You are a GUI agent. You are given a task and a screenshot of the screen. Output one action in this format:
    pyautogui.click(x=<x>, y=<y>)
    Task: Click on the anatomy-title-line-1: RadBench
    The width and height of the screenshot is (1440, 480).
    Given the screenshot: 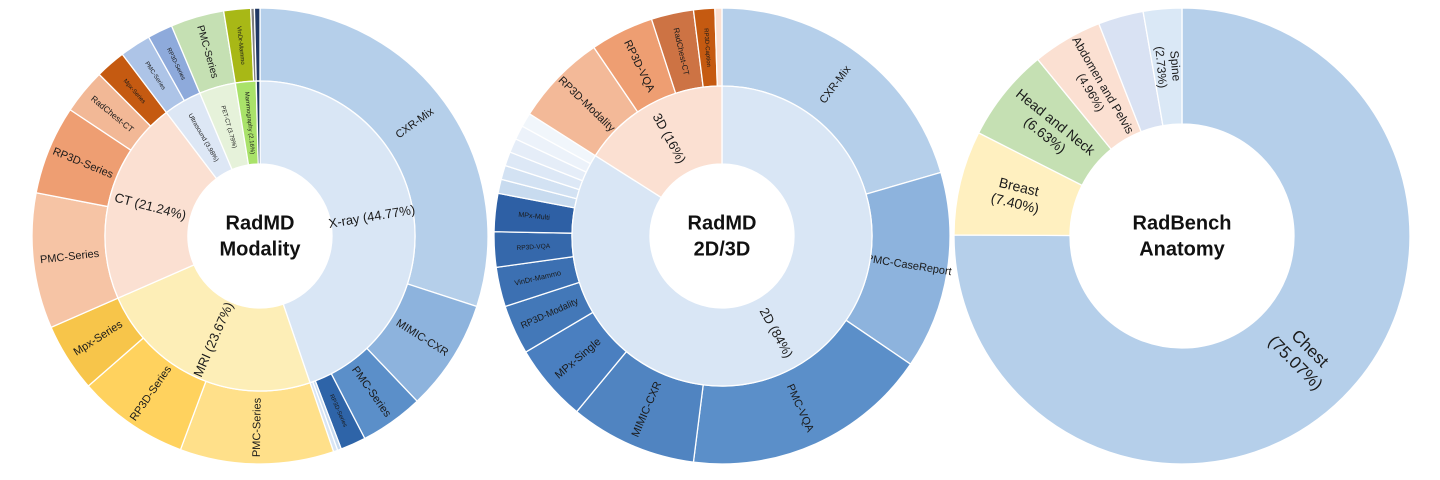 What is the action you would take?
    pyautogui.click(x=1182, y=223)
    